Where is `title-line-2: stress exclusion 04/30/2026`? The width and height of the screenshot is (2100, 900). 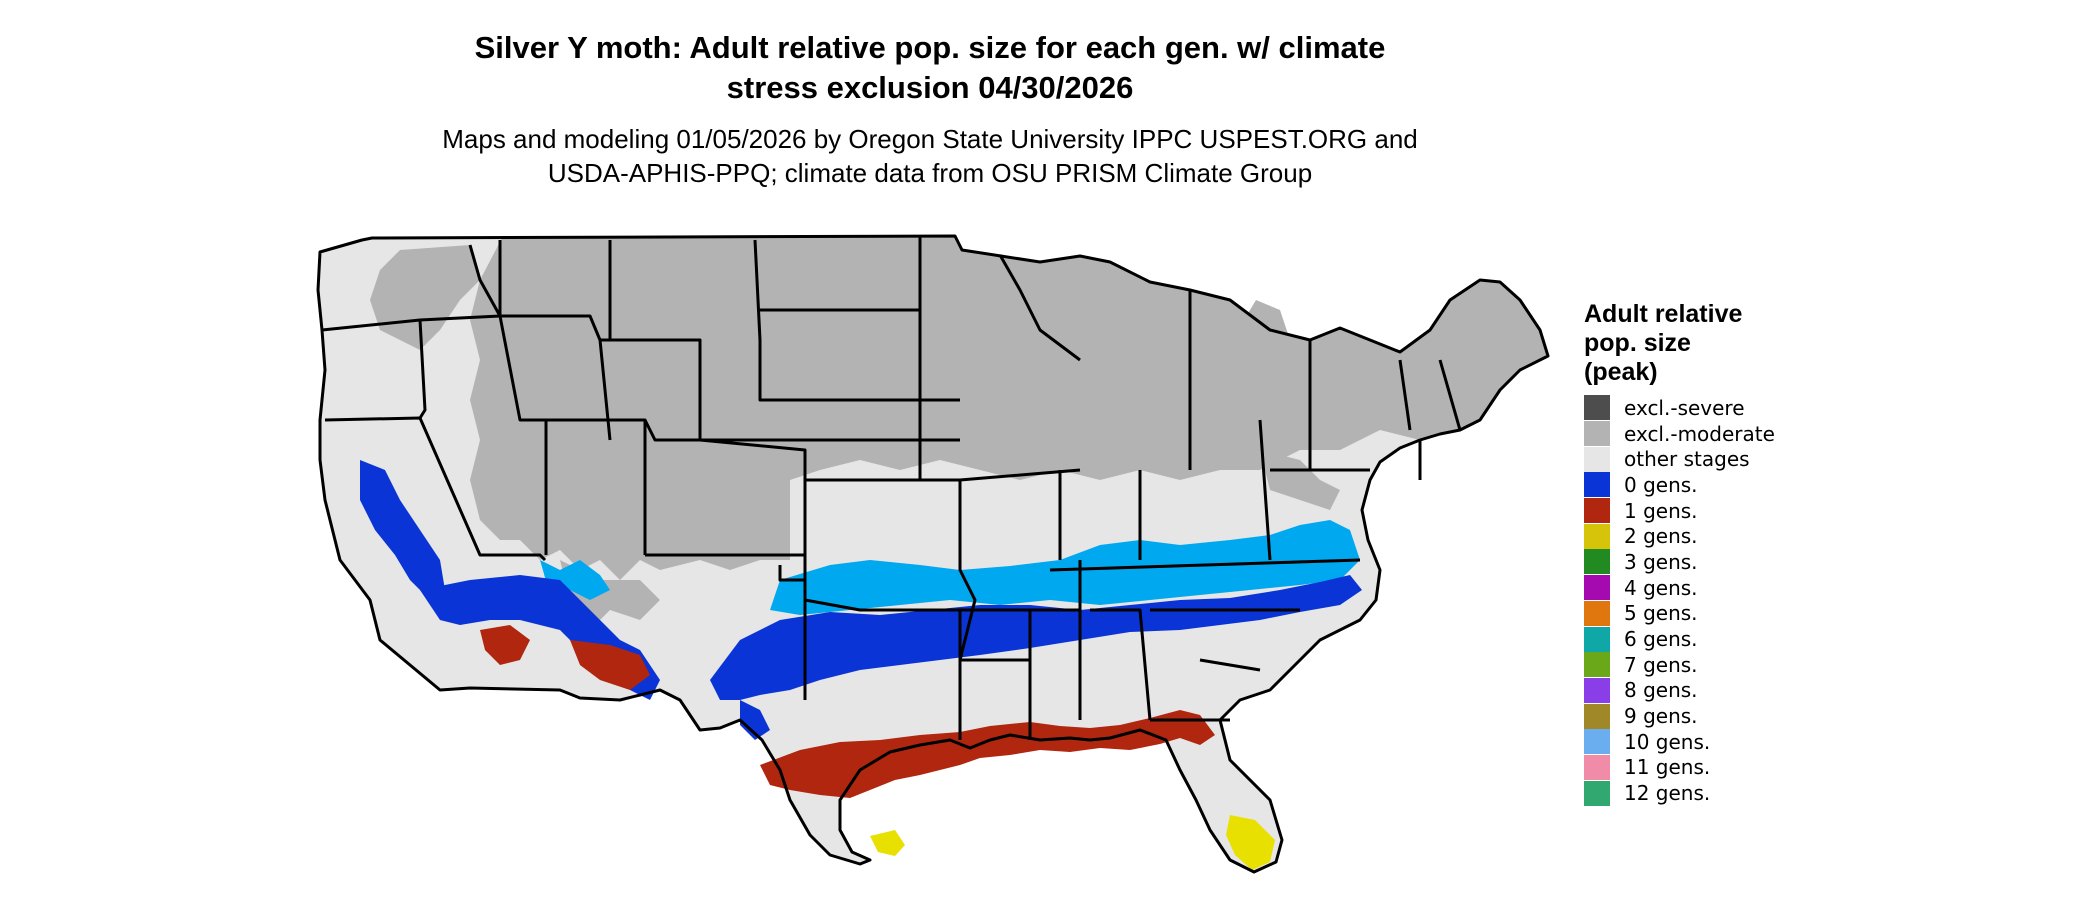 title-line-2: stress exclusion 04/30/2026 is located at coordinates (930, 87).